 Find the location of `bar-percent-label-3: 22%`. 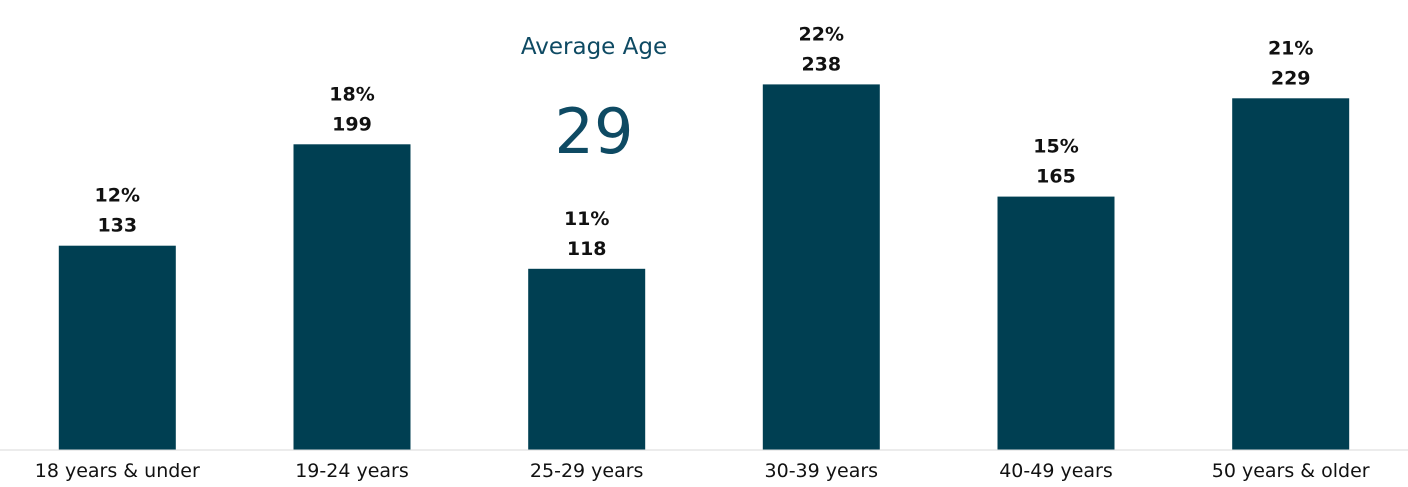

bar-percent-label-3: 22% is located at coordinates (821, 34).